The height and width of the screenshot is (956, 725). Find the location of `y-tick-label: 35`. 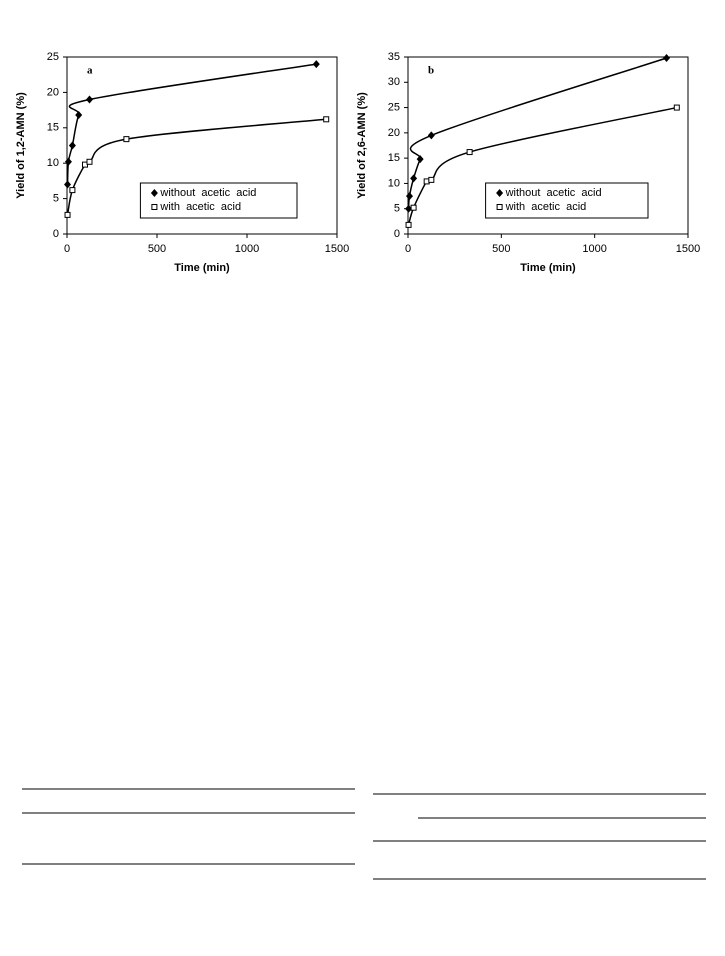

y-tick-label: 35 is located at coordinates (394, 57).